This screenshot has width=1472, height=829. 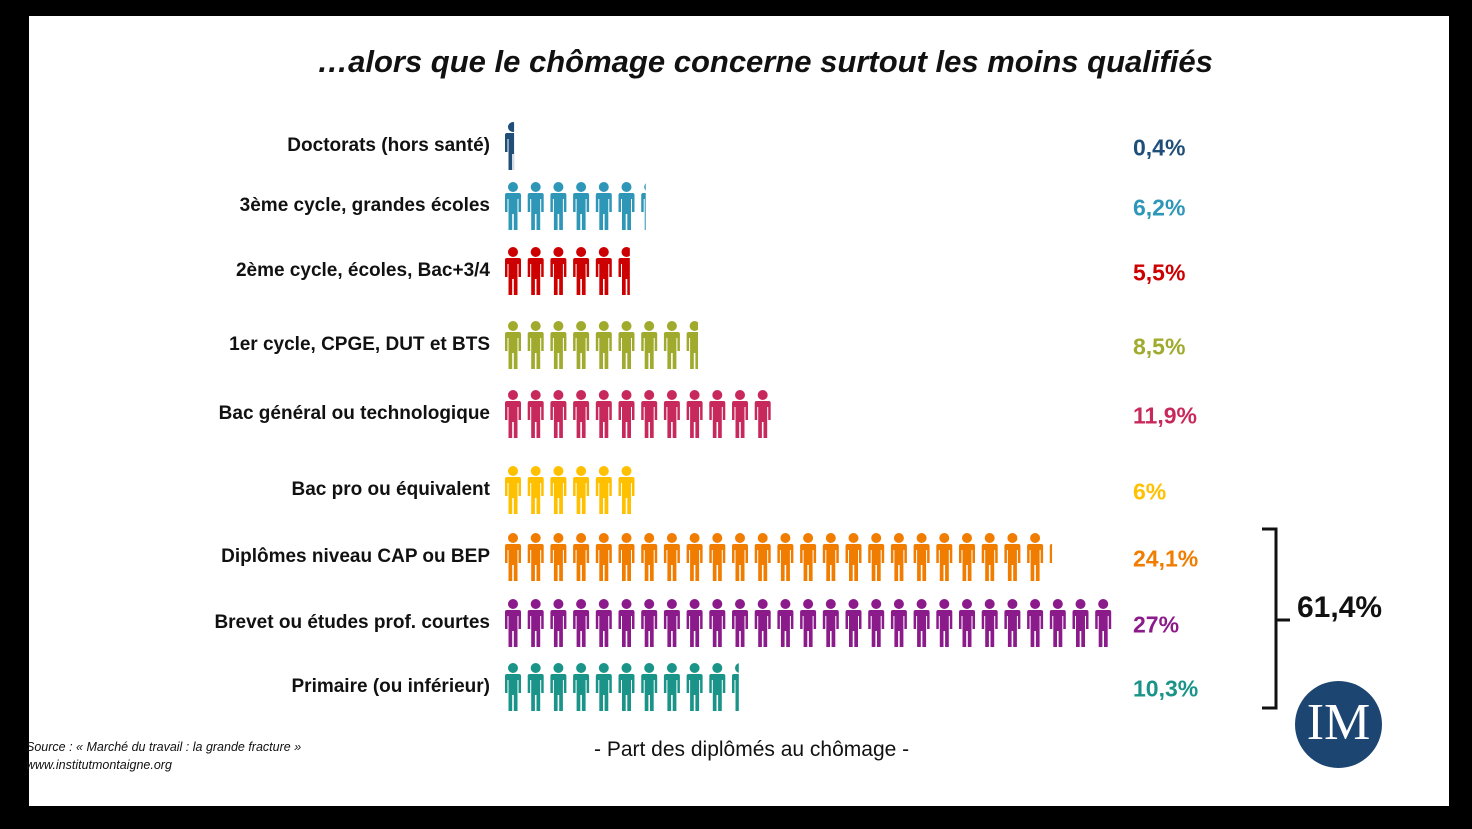 I want to click on x-axis-caption: - Part des diplômés au chômage -, so click(x=751, y=750).